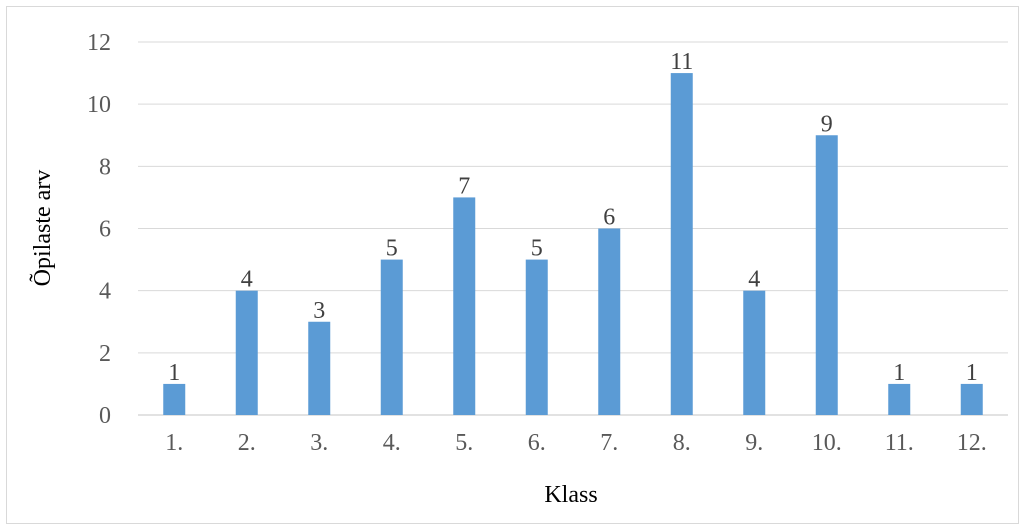 Image resolution: width=1027 pixels, height=532 pixels. What do you see at coordinates (609, 218) in the screenshot?
I see `data-label: 6` at bounding box center [609, 218].